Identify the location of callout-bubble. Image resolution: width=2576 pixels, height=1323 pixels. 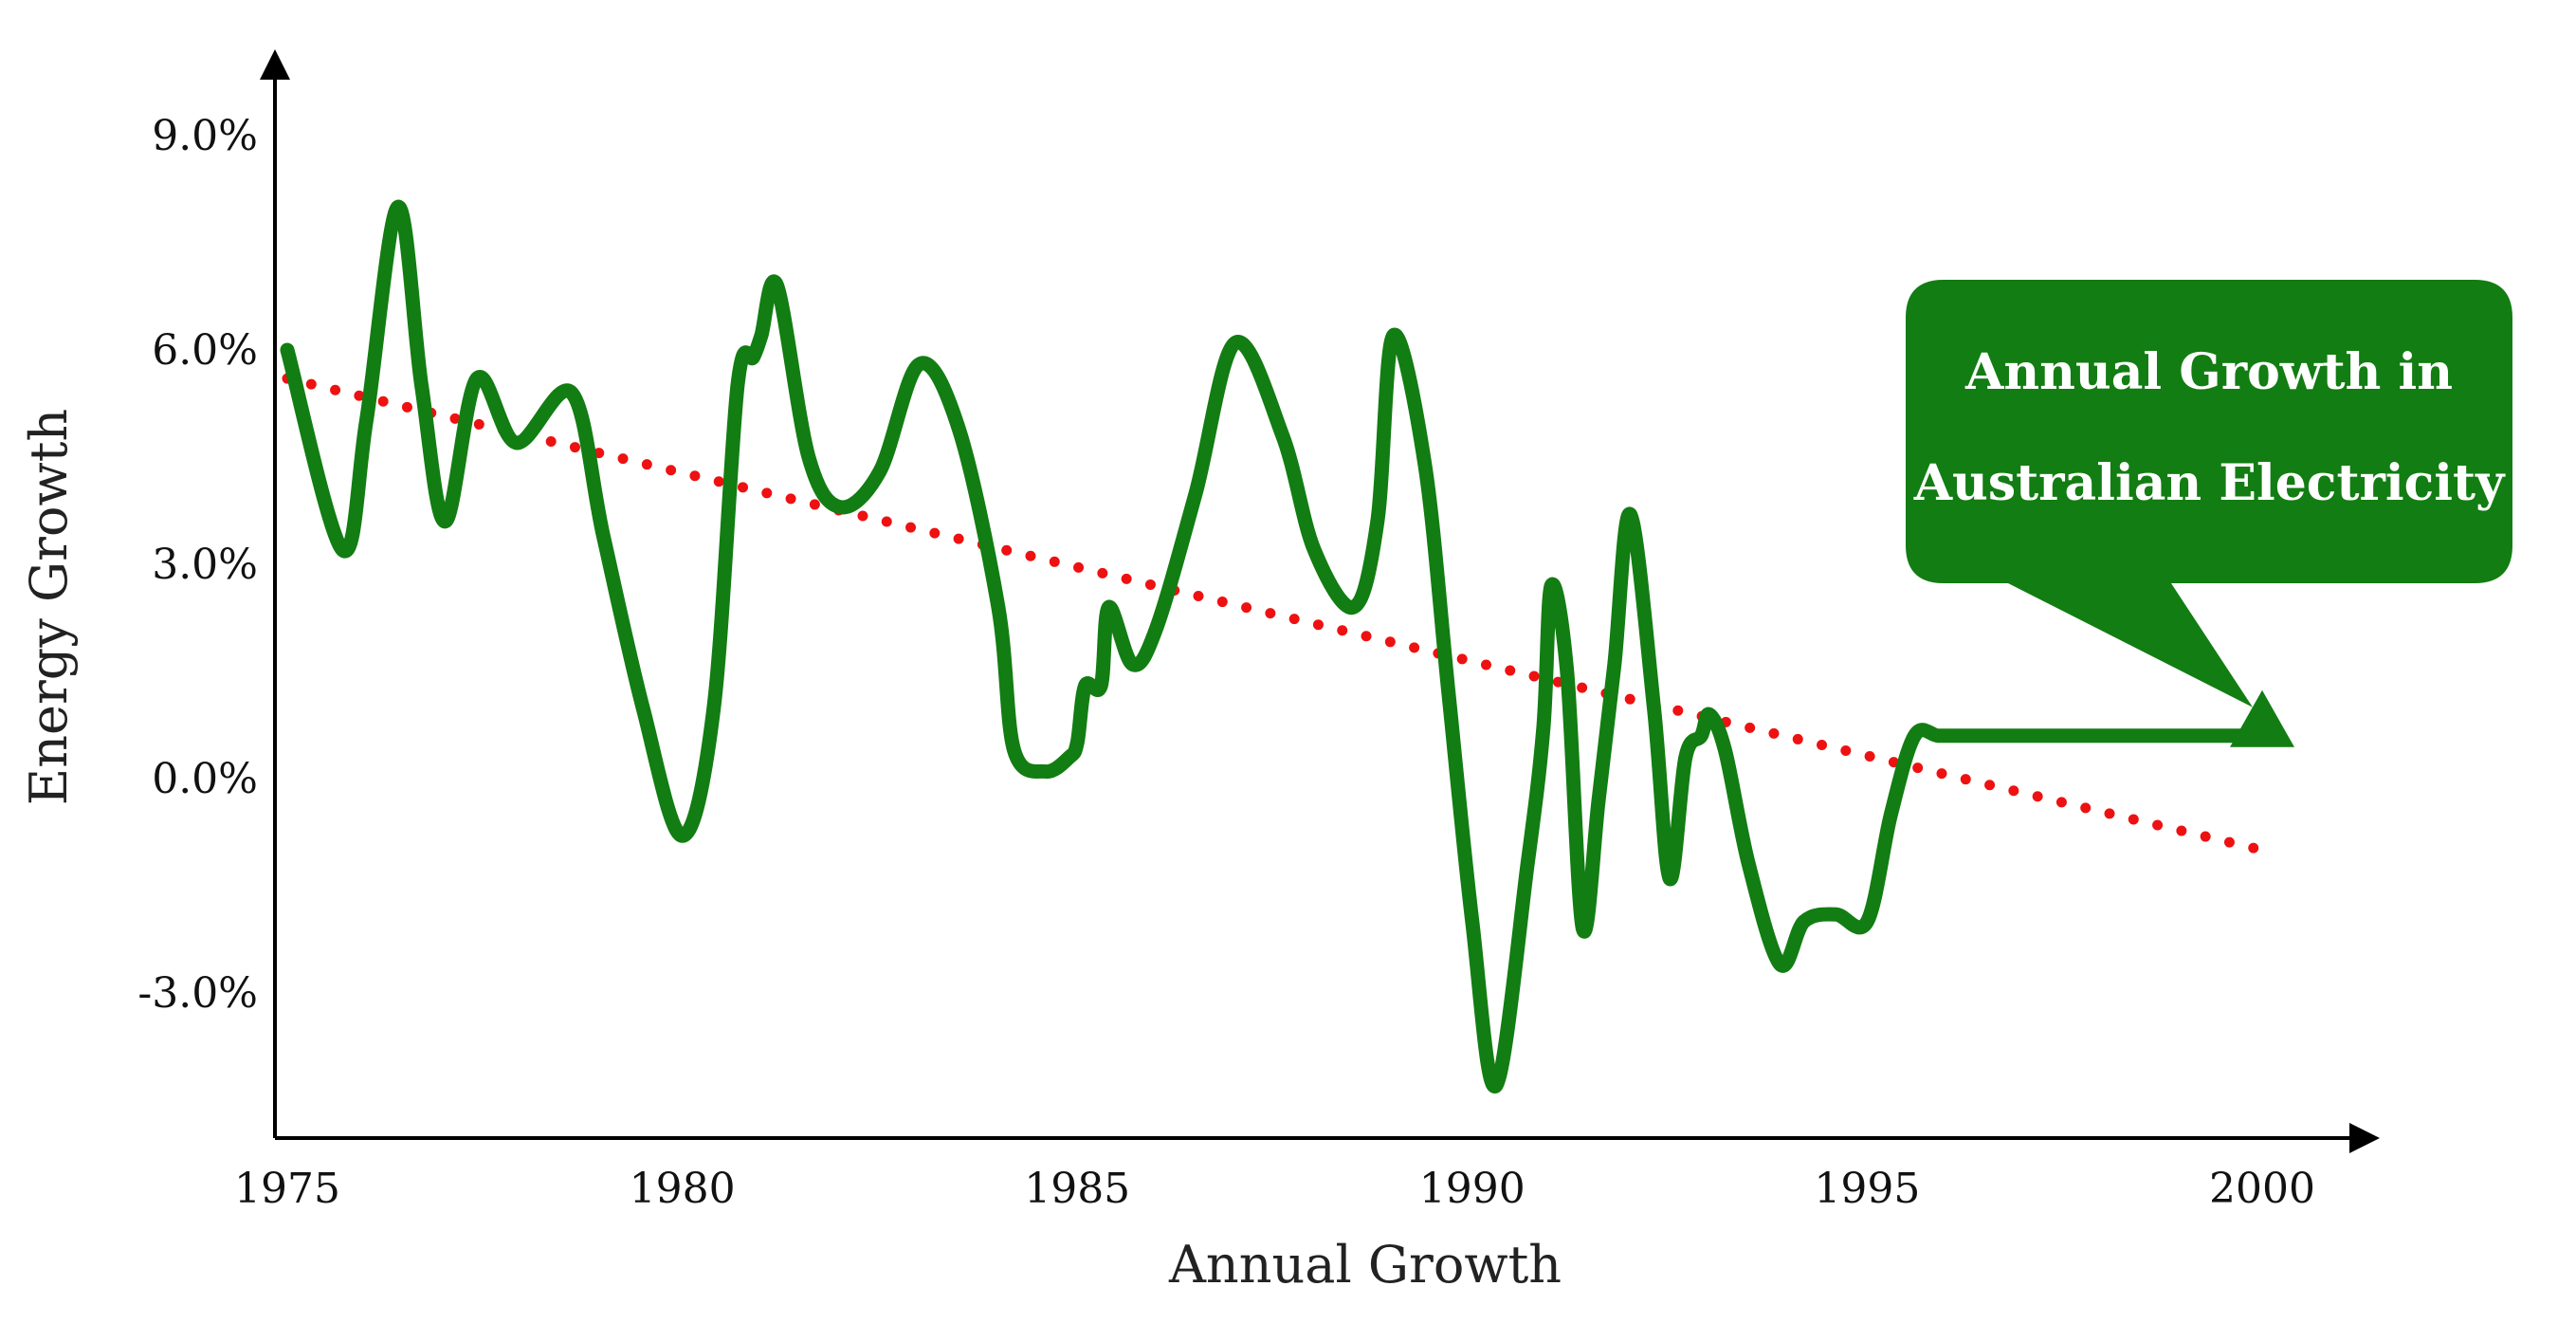
(2209, 493).